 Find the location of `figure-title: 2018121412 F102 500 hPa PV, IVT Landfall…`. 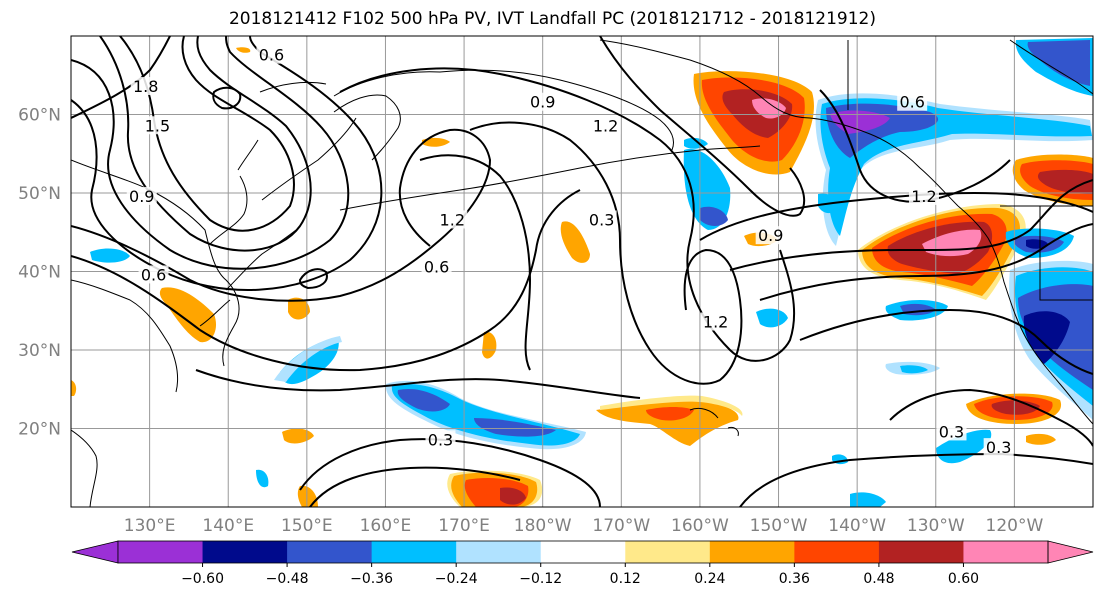

figure-title: 2018121412 F102 500 hPa PV, IVT Landfall… is located at coordinates (552, 19).